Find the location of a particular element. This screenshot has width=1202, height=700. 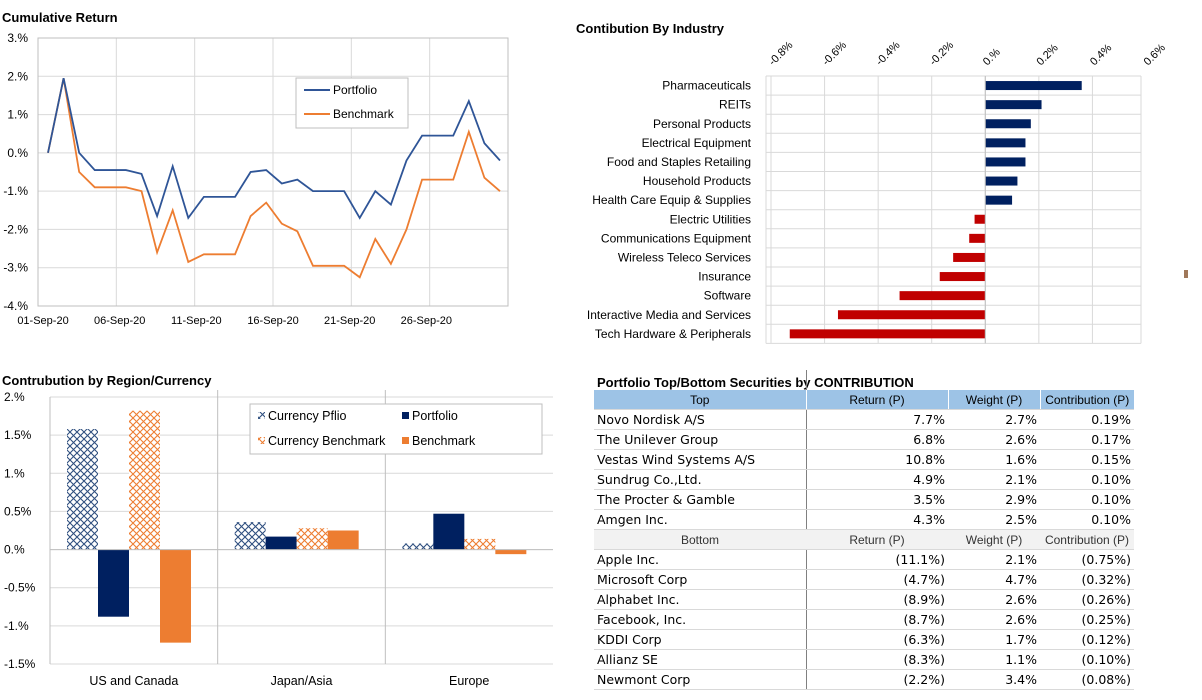

category-label: Food and Staples Retailing is located at coordinates (679, 162).